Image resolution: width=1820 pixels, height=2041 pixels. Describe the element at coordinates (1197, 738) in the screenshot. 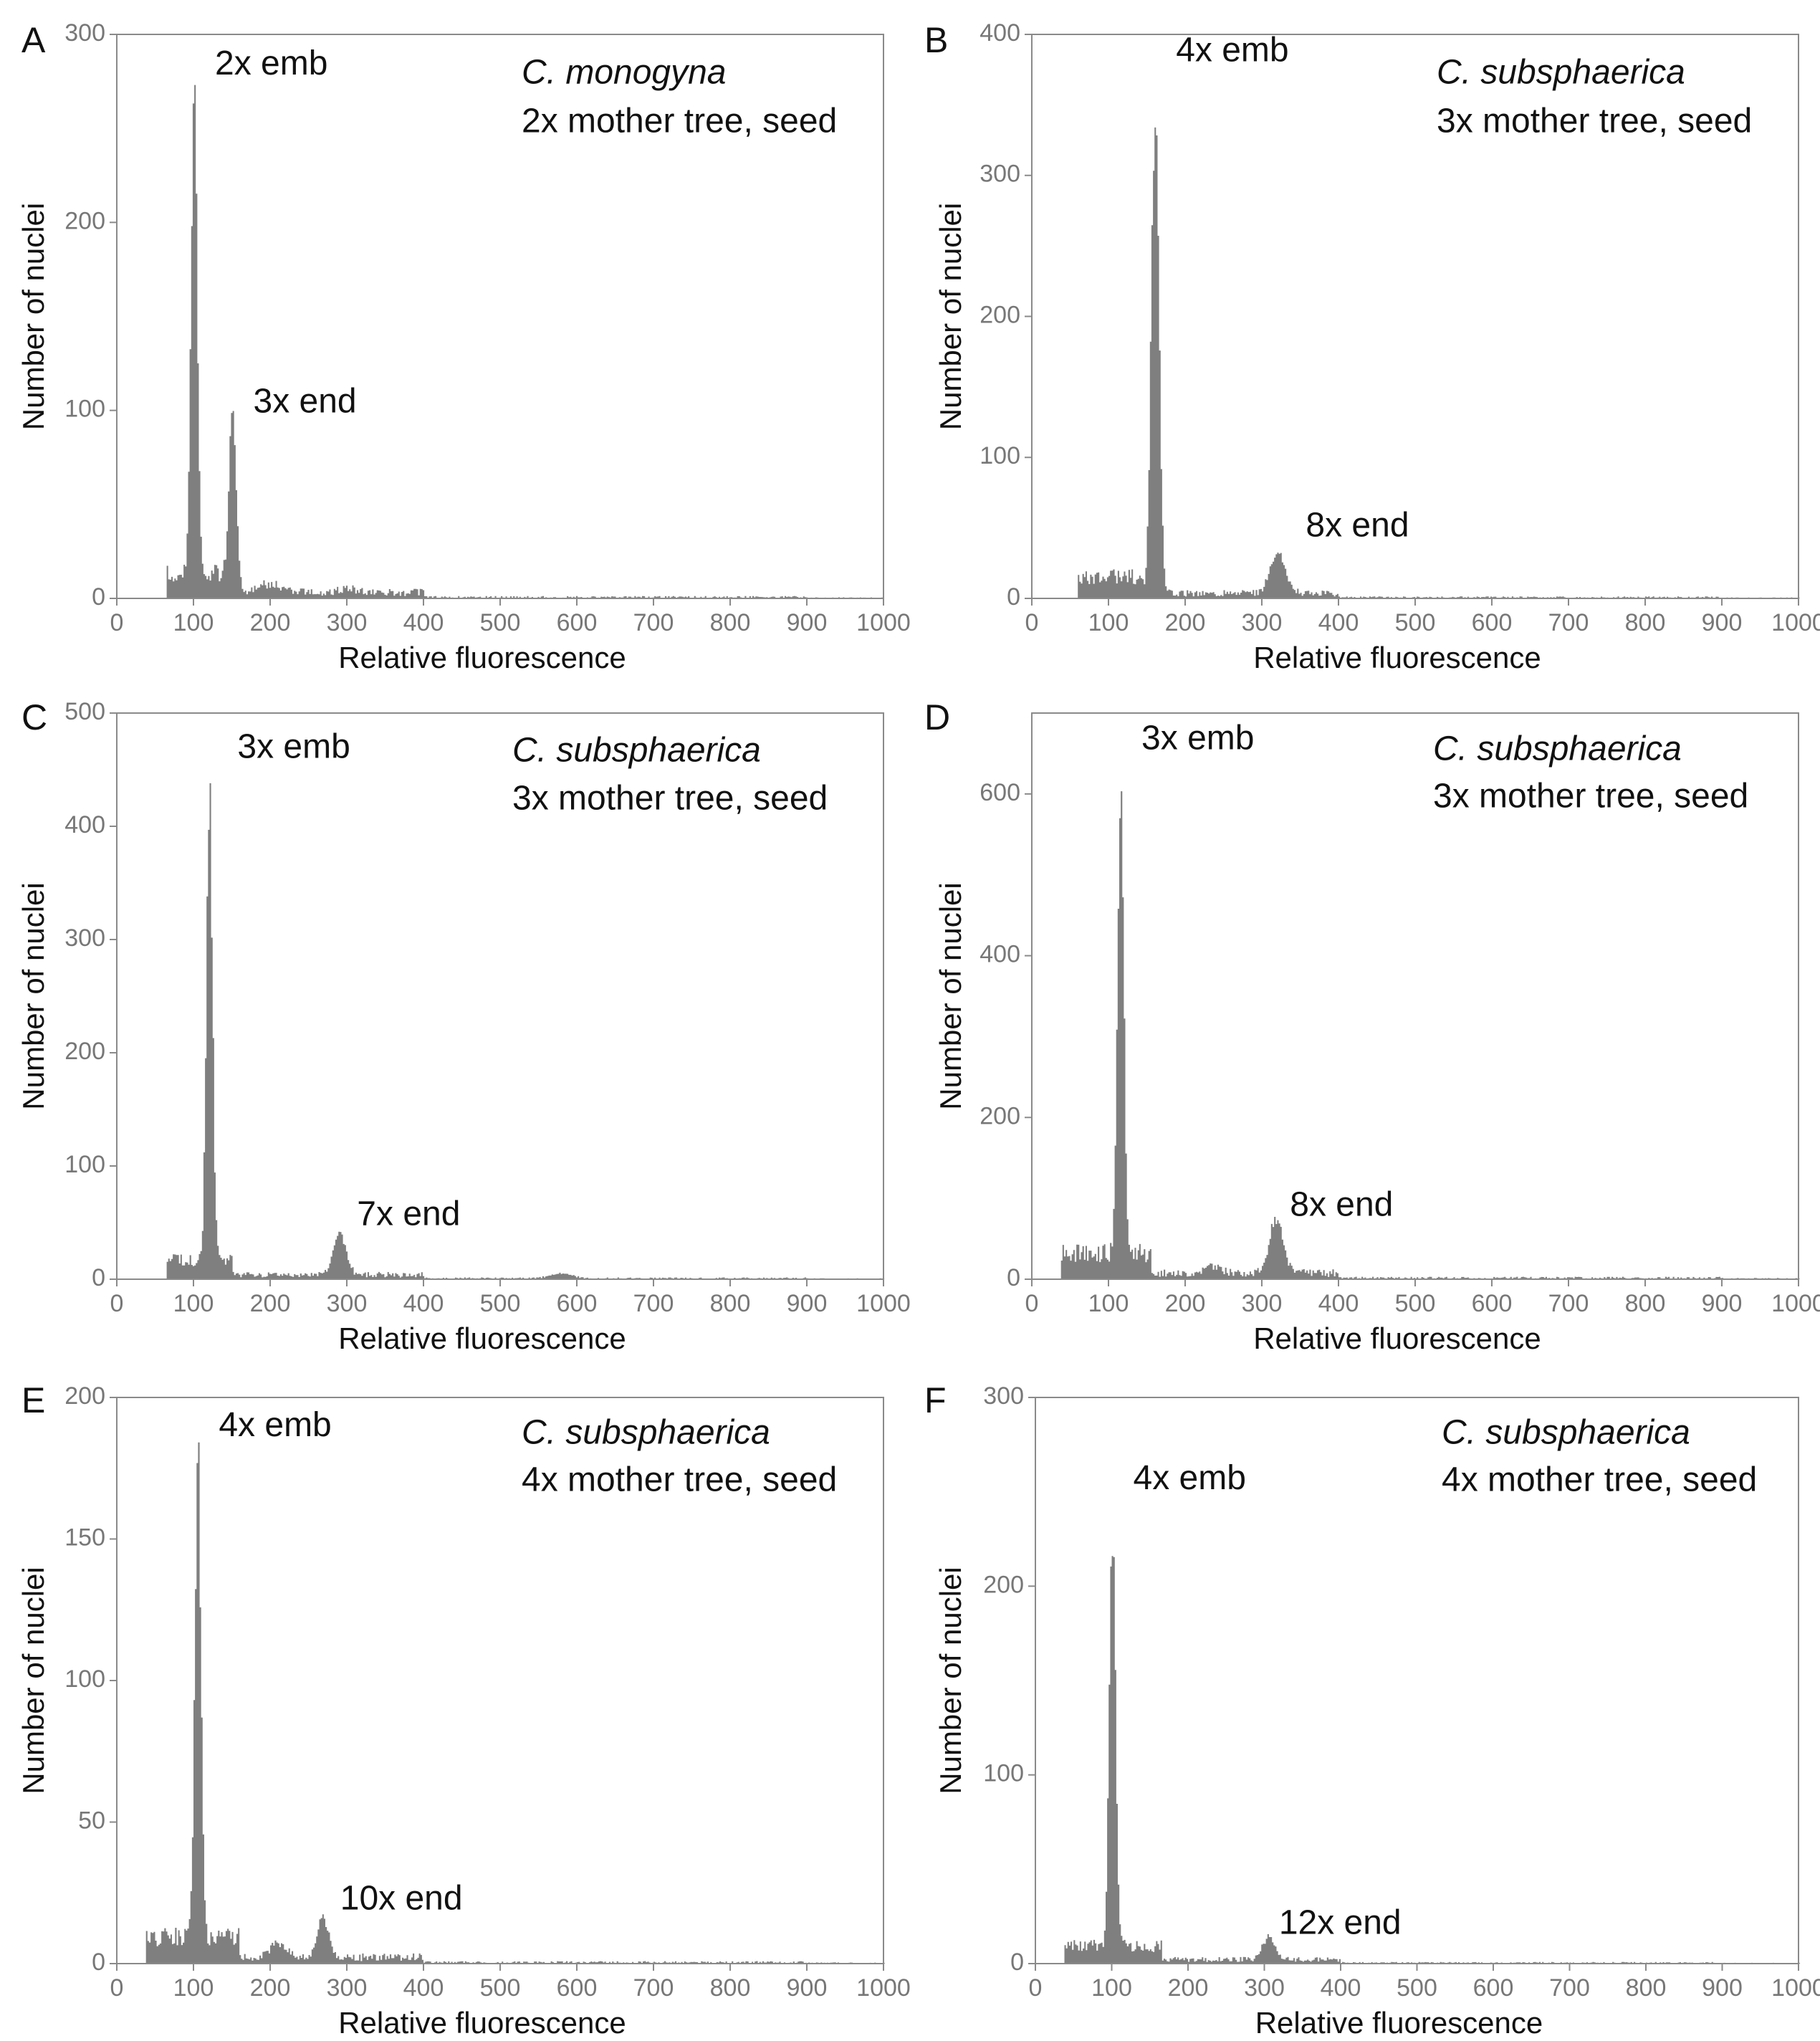

I see `peak-label: 3x emb` at that location.